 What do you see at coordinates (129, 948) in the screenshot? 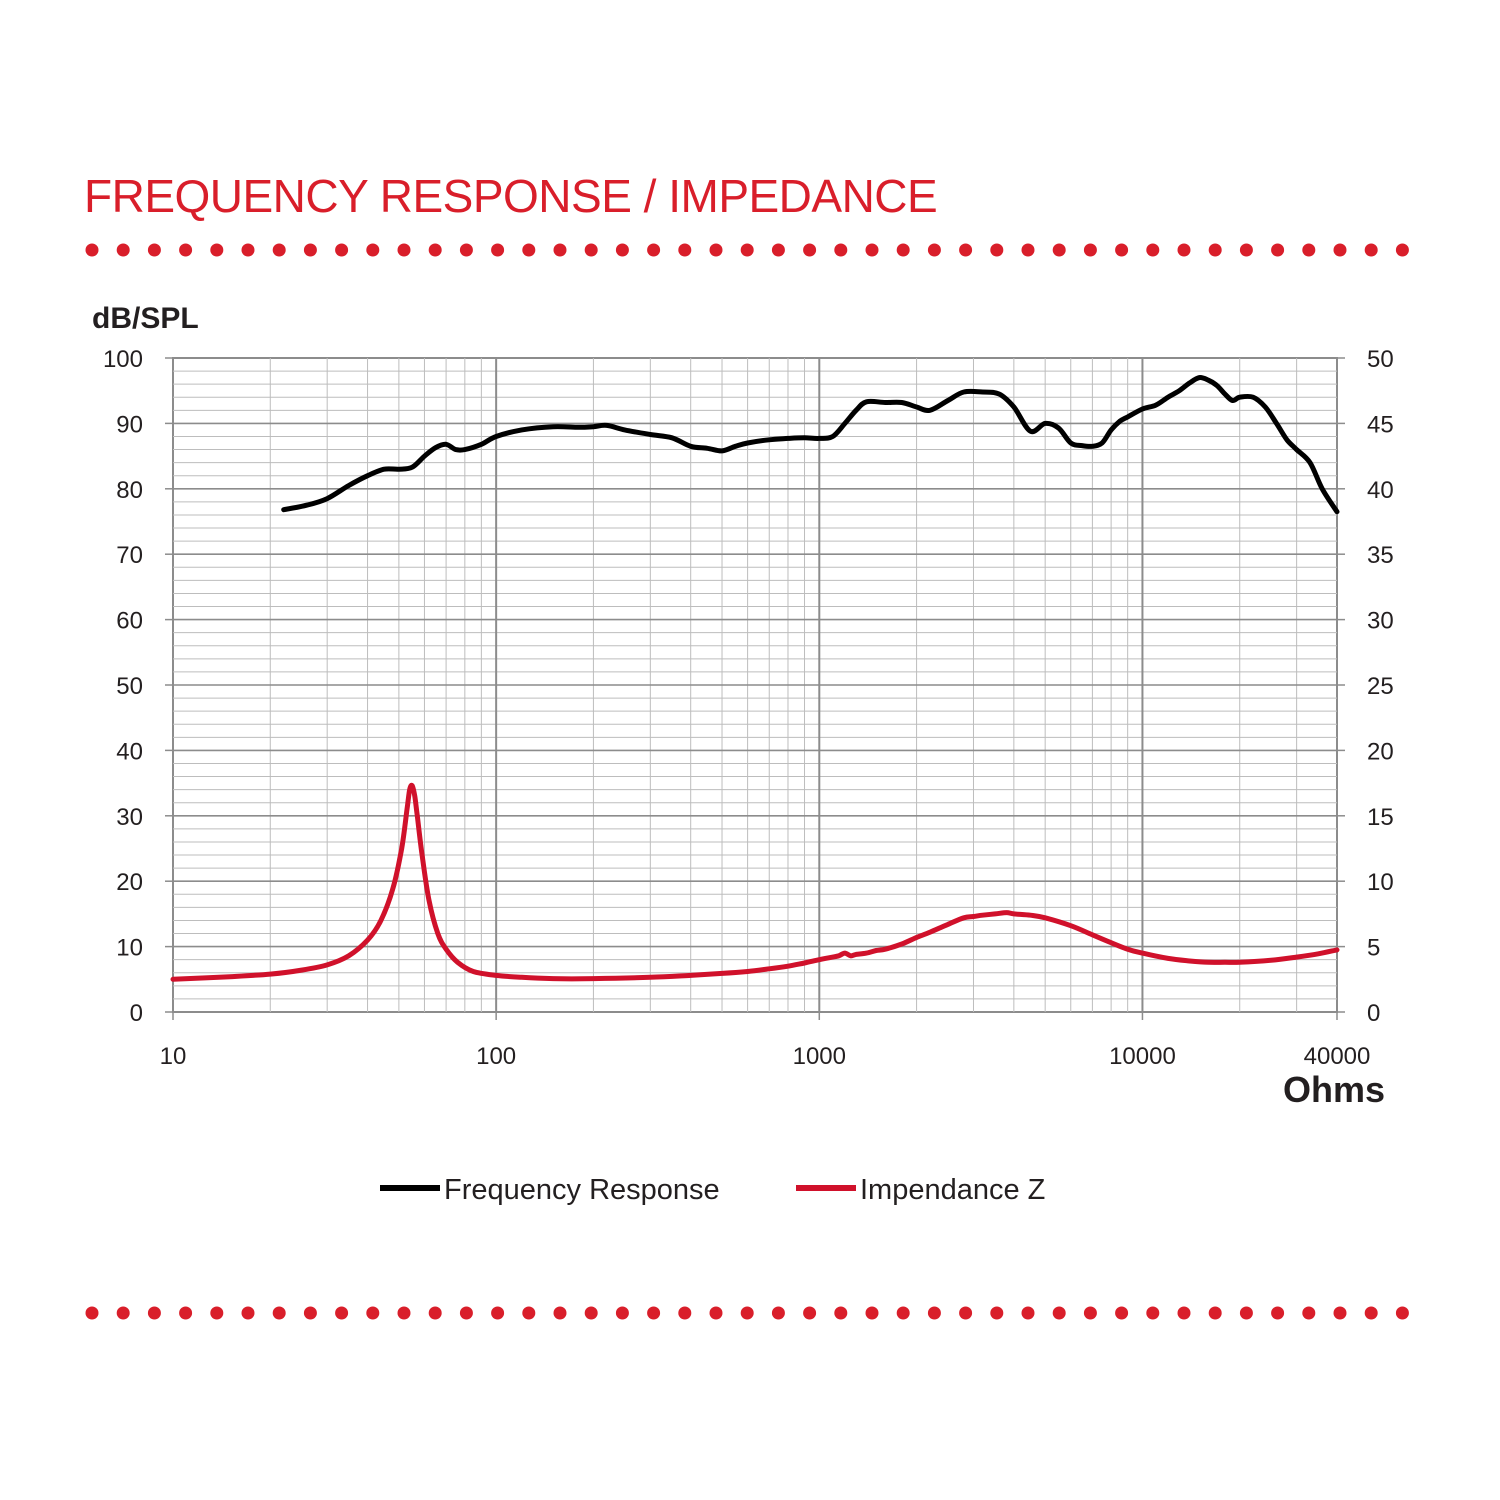
I see `y-tick-label: 10` at bounding box center [129, 948].